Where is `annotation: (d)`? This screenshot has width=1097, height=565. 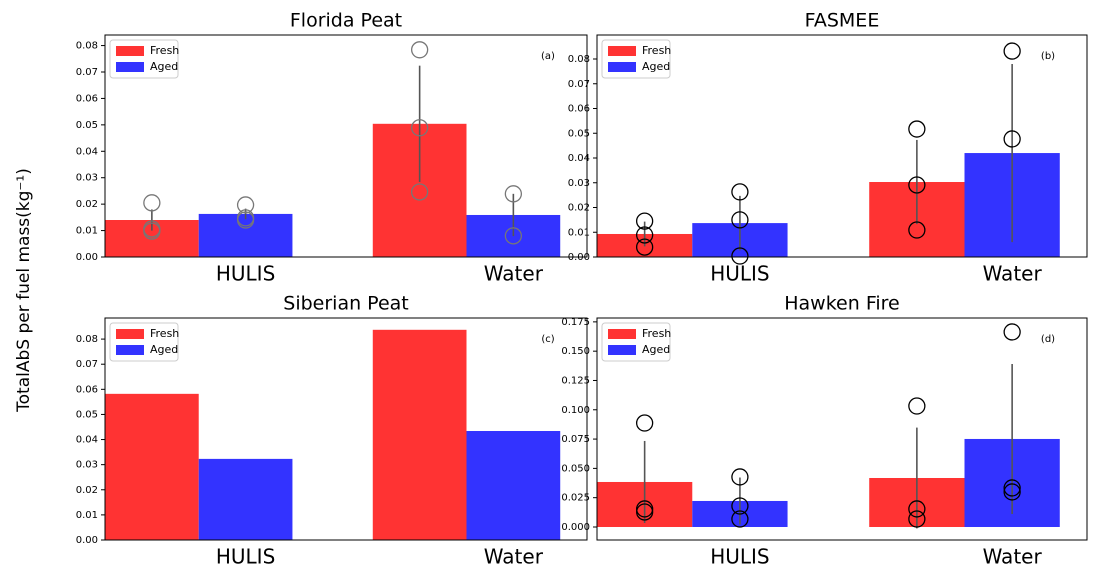 annotation: (d) is located at coordinates (1048, 339).